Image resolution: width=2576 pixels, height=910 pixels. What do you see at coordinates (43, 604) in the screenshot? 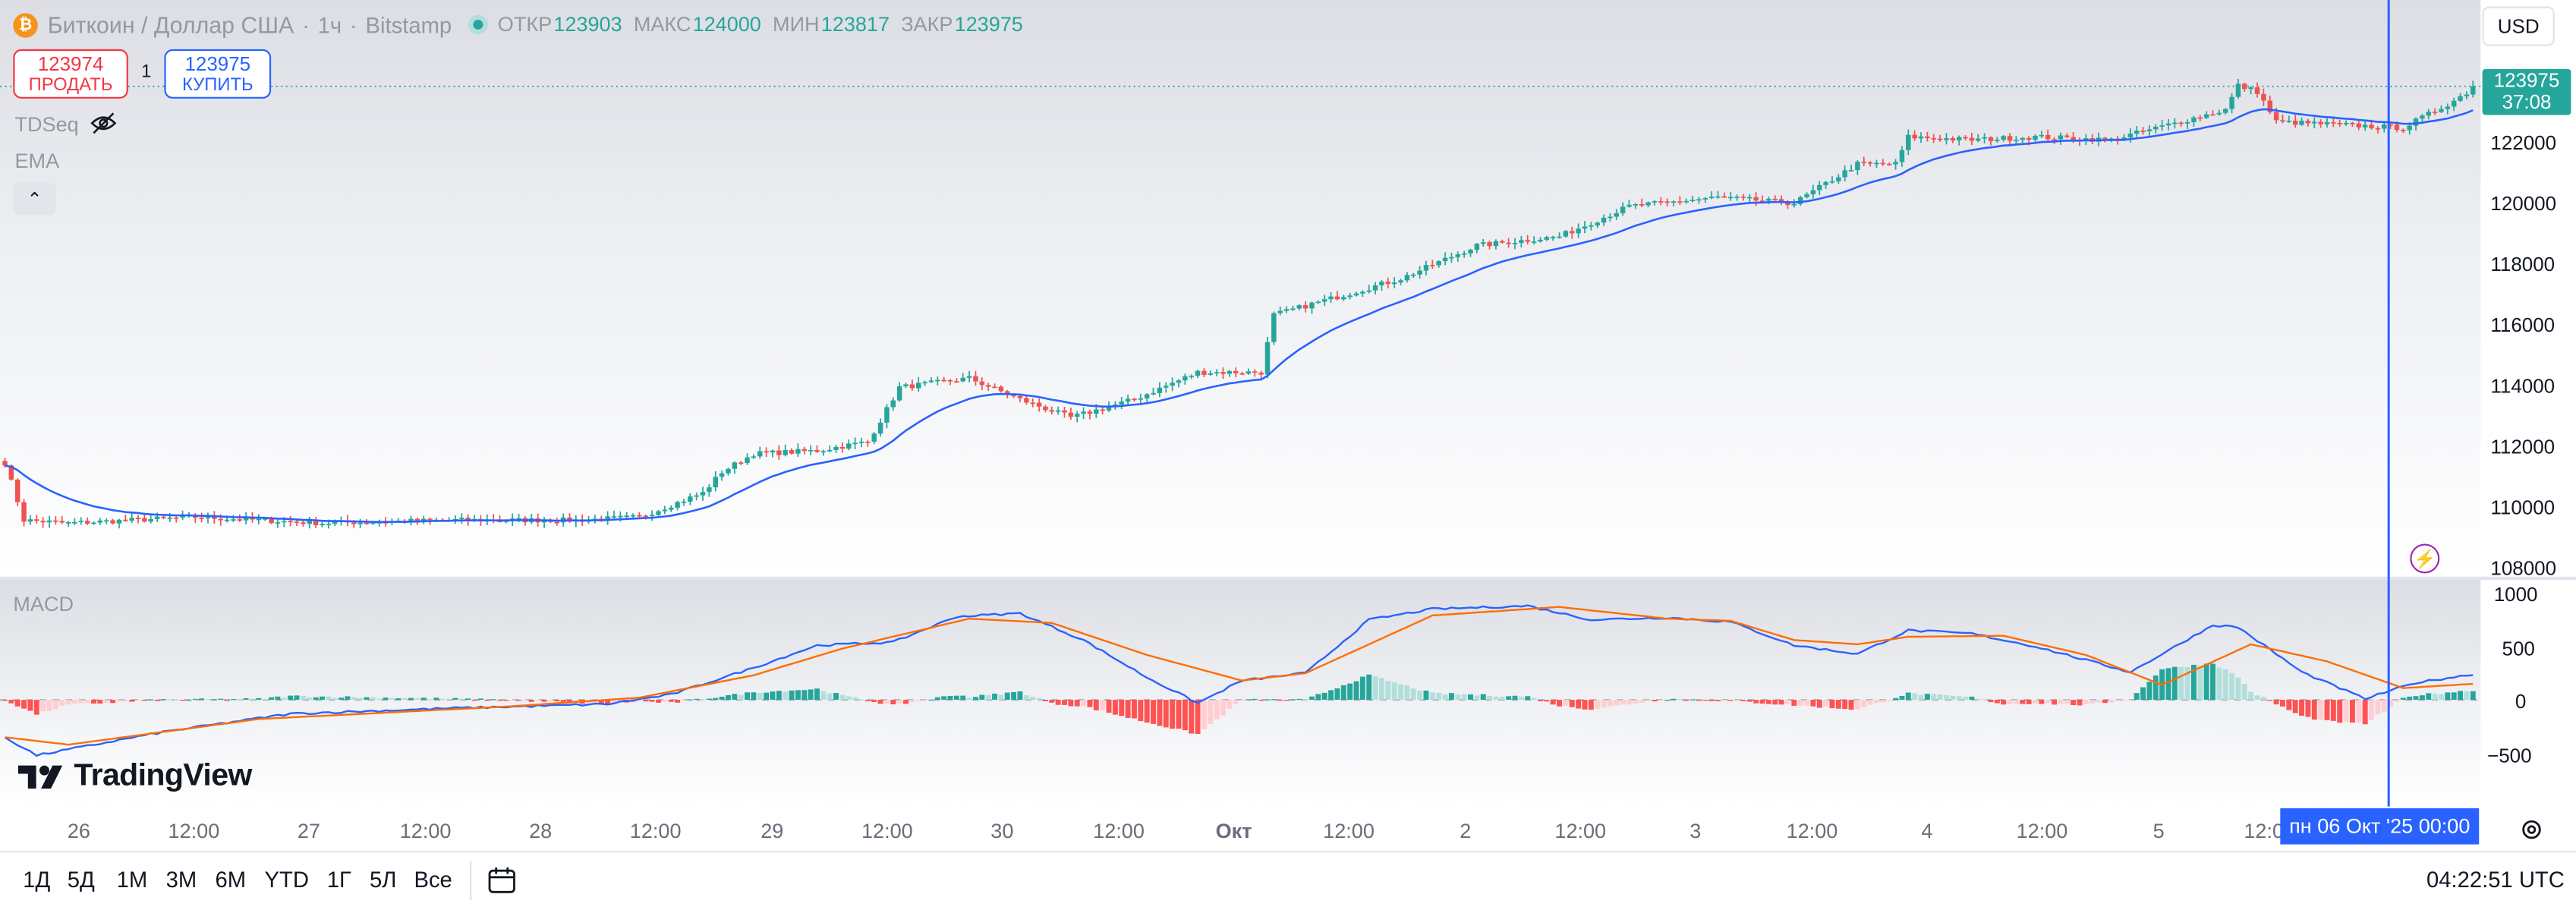
I see `macd-indicator-label: MACD` at bounding box center [43, 604].